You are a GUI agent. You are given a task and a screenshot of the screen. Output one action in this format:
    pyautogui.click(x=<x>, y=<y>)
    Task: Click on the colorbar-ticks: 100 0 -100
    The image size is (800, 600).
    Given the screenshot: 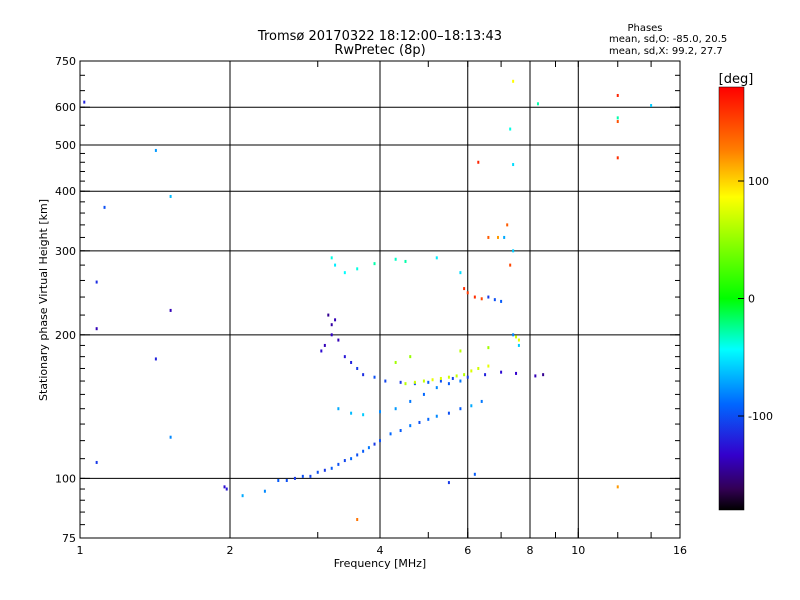 What is the action you would take?
    pyautogui.click(x=755, y=299)
    